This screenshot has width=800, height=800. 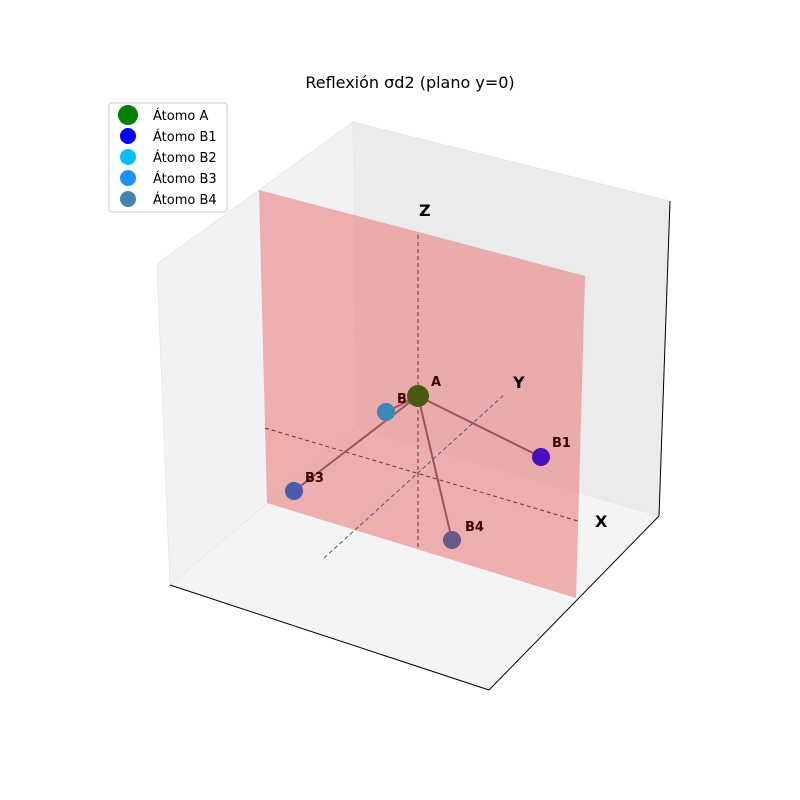 I want to click on legend-marker-b2, so click(x=128, y=157).